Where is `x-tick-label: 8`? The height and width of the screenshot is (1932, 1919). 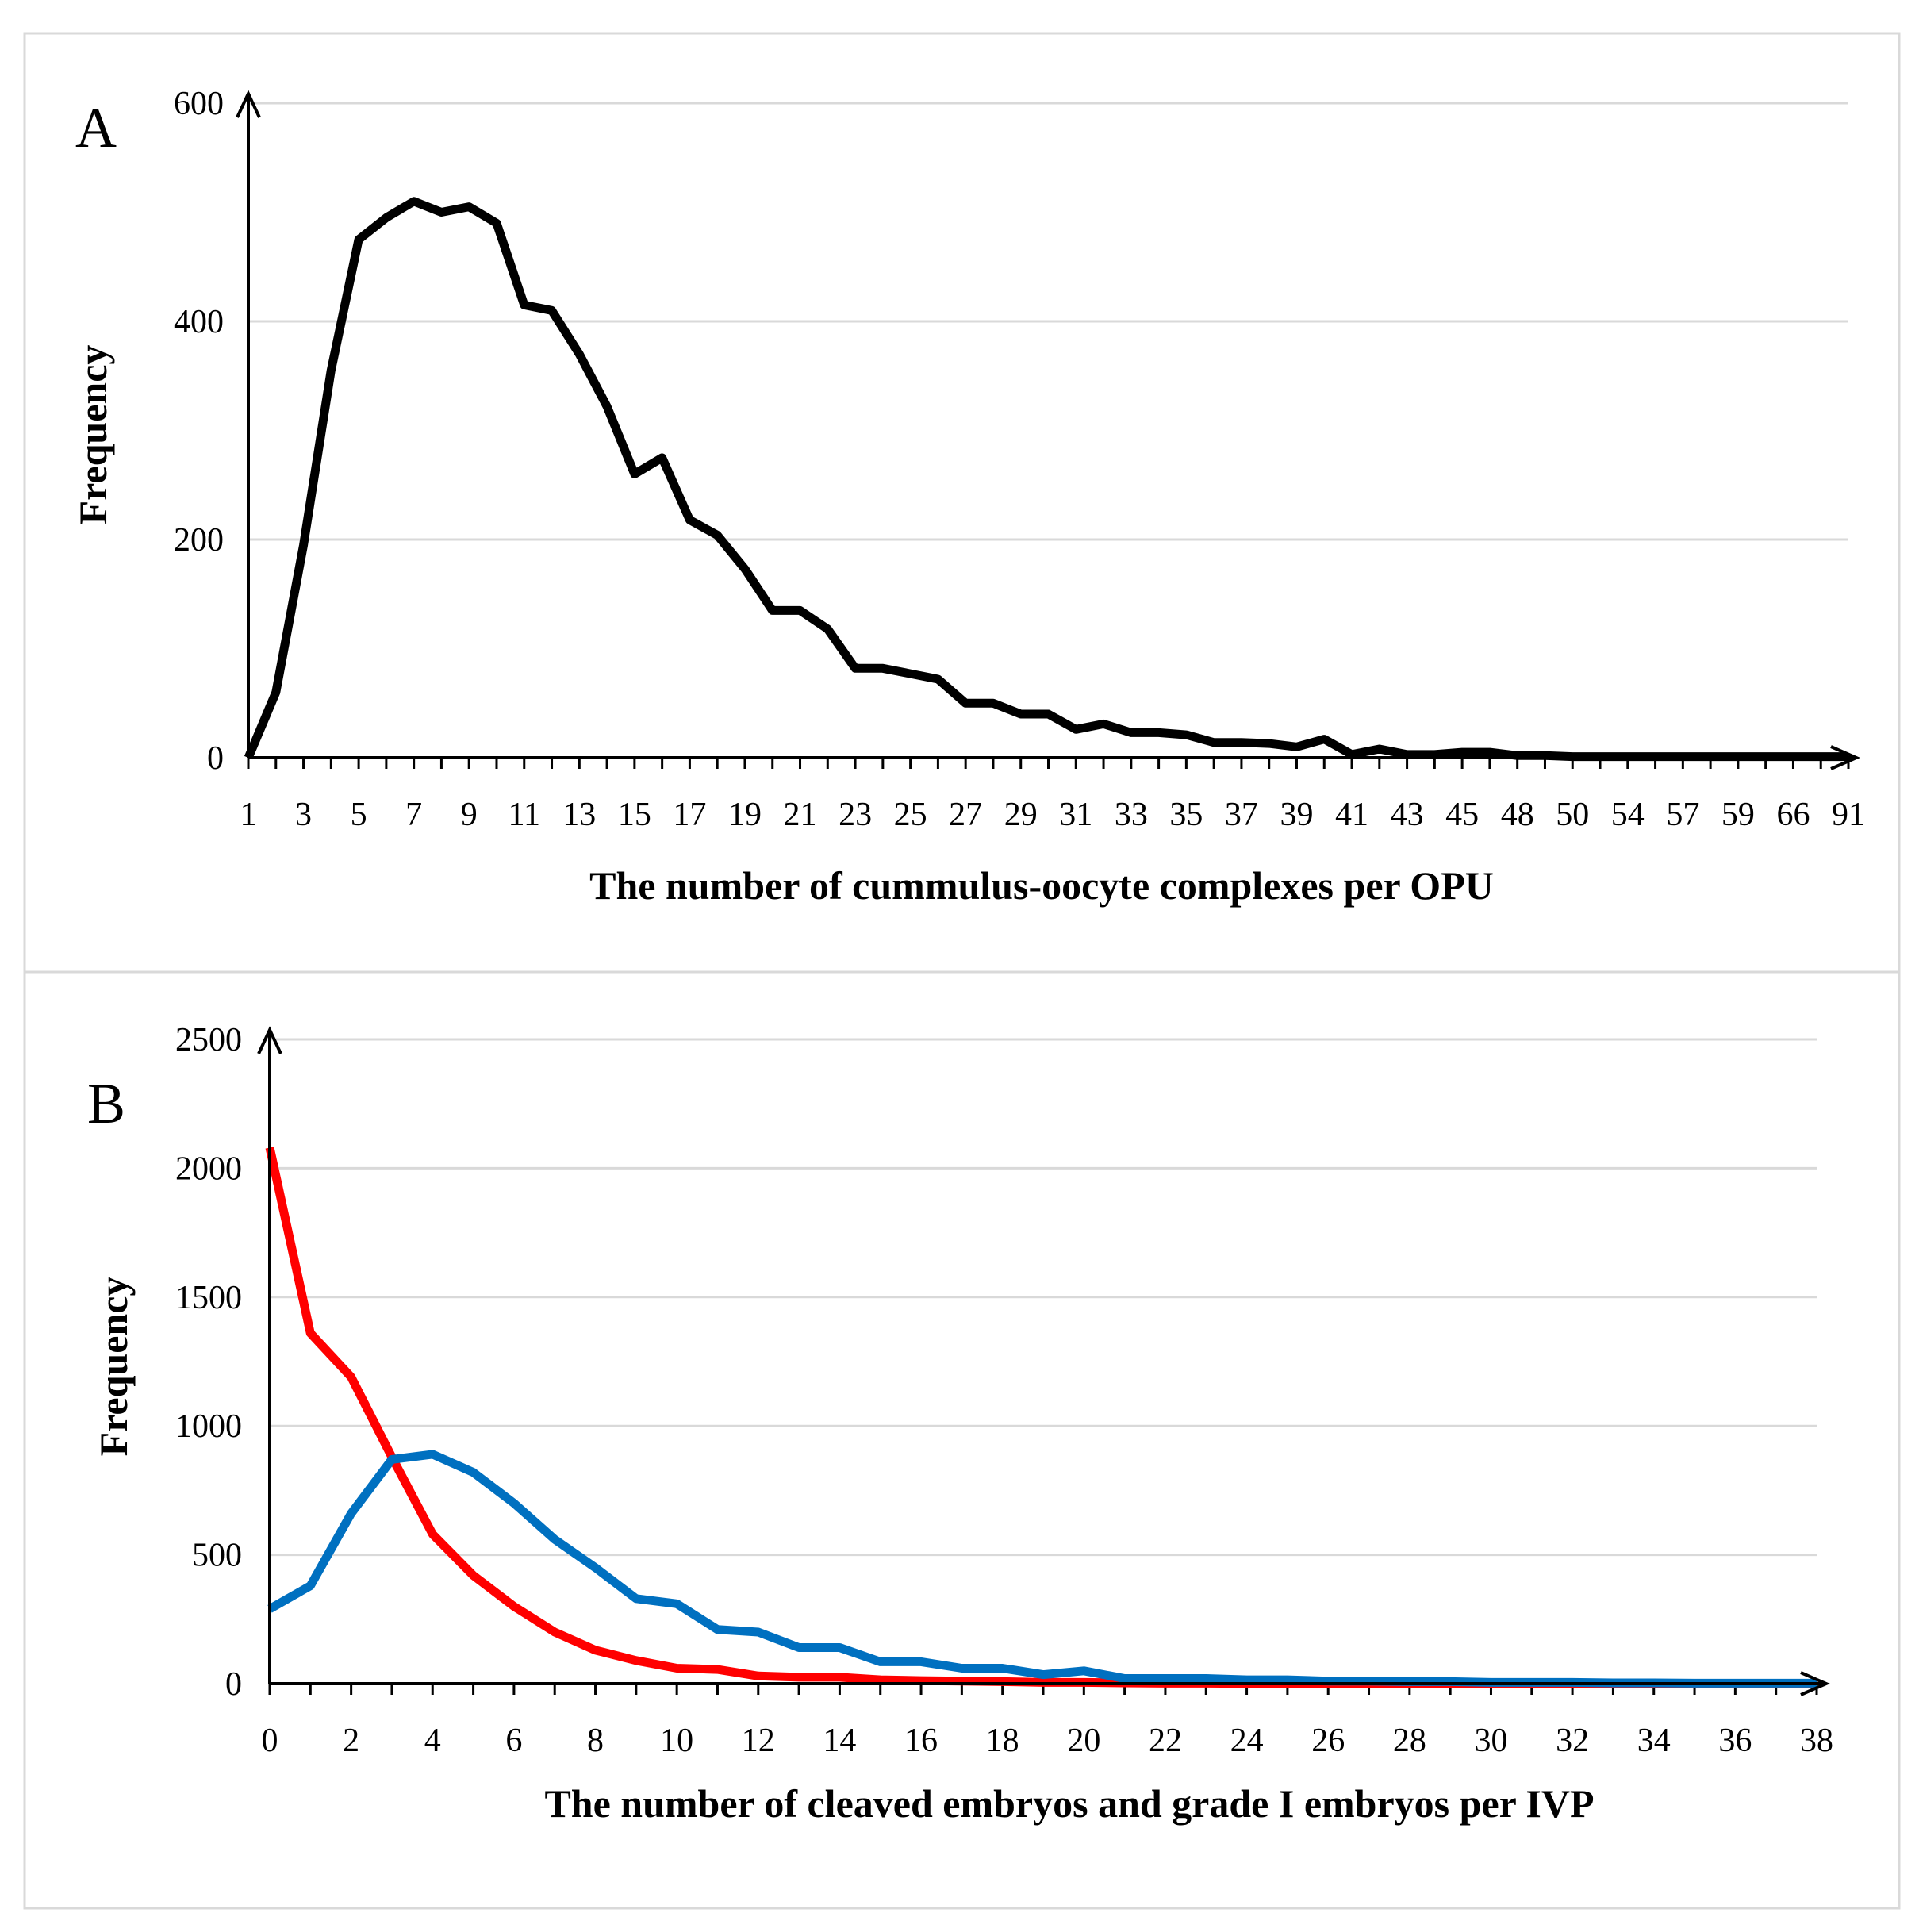 x-tick-label: 8 is located at coordinates (595, 1741).